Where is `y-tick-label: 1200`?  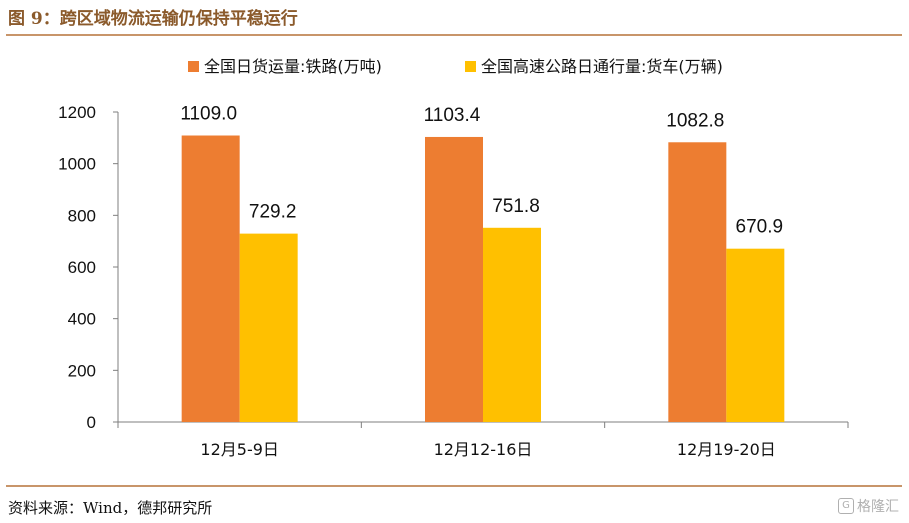
y-tick-label: 1200 is located at coordinates (77, 112).